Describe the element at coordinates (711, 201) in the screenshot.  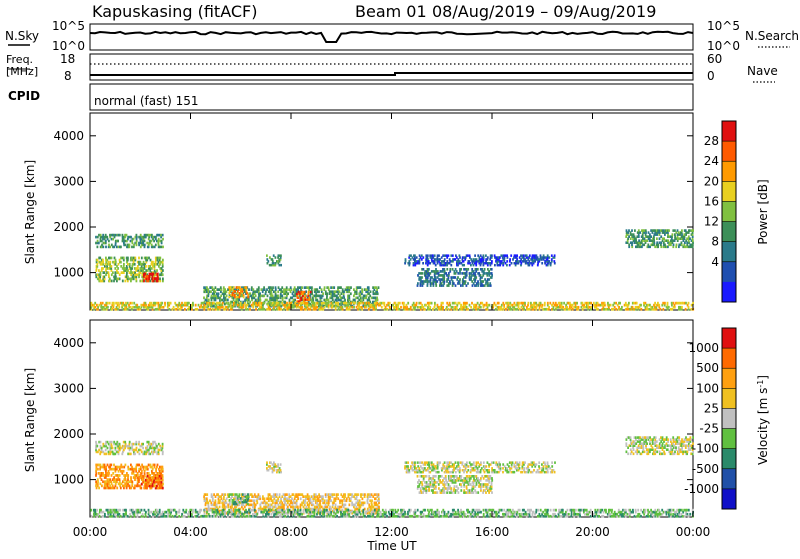
I see `colorbar-tick-label: 16` at that location.